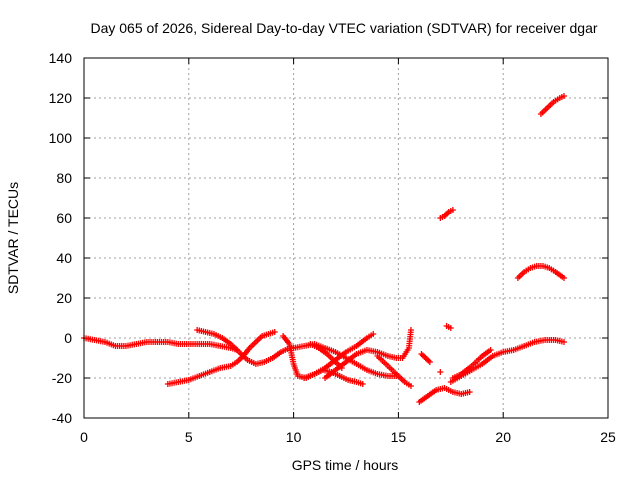 The image size is (640, 480). I want to click on series-arc-p, so click(446, 214).